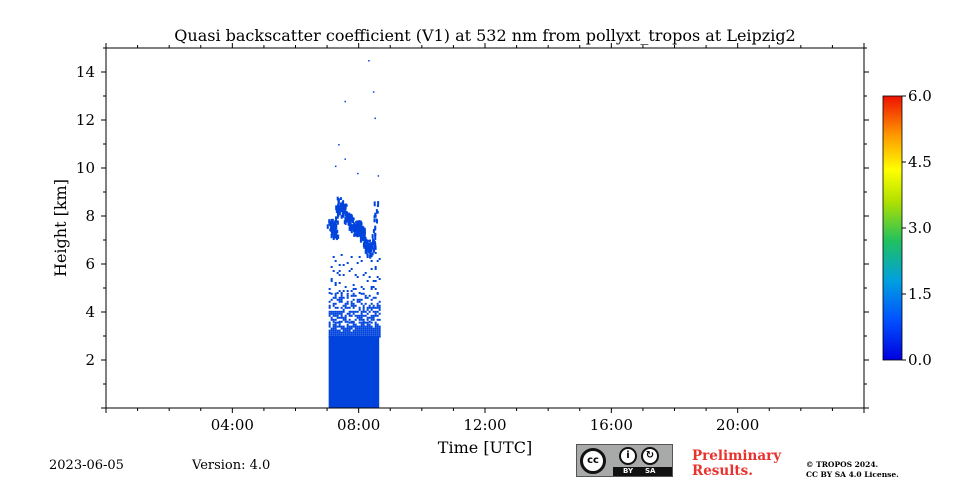  I want to click on cc-icon: cc, so click(593, 461).